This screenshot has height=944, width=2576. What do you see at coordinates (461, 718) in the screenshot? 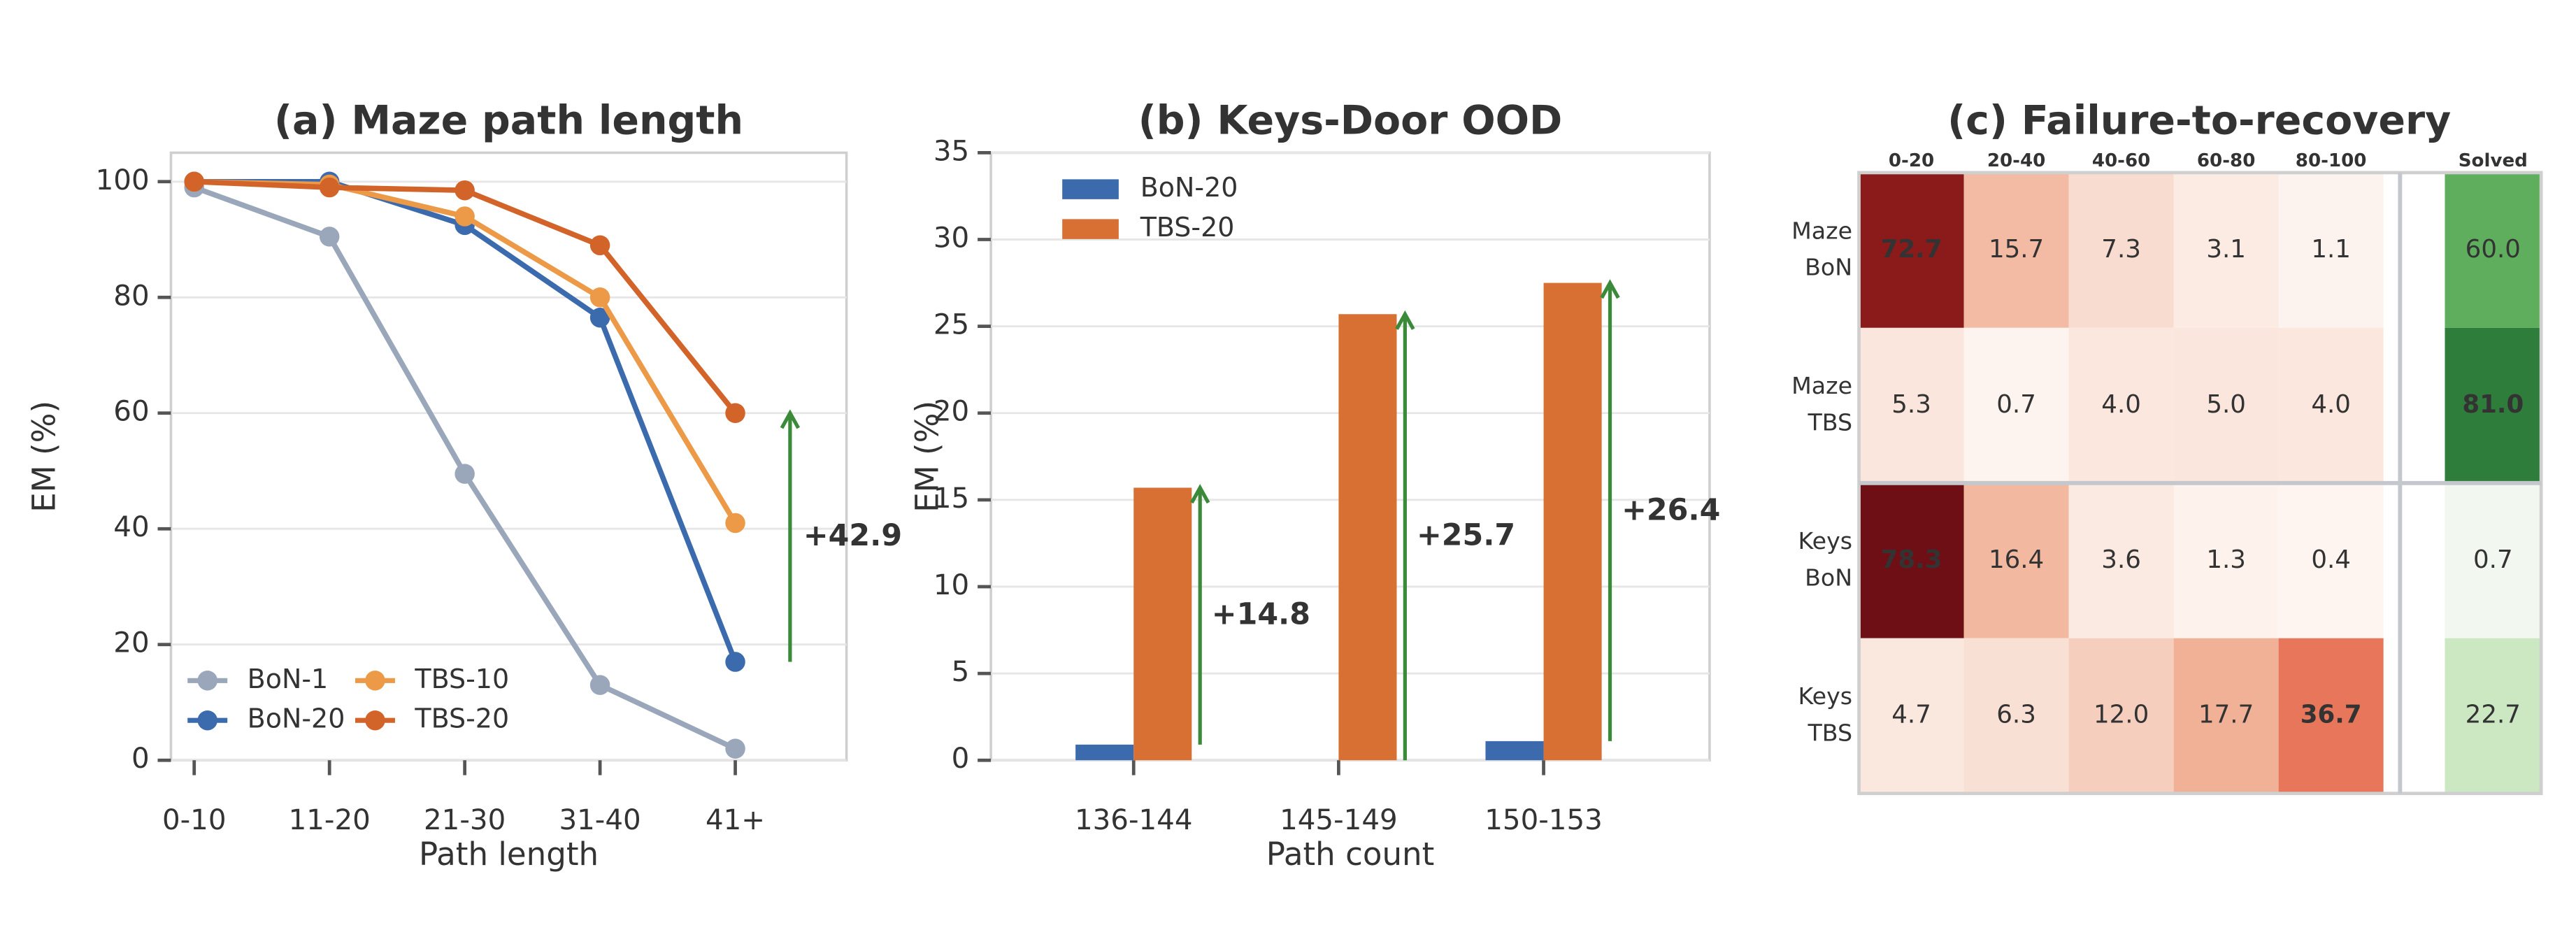
I see `legend-label: TBS-20` at bounding box center [461, 718].